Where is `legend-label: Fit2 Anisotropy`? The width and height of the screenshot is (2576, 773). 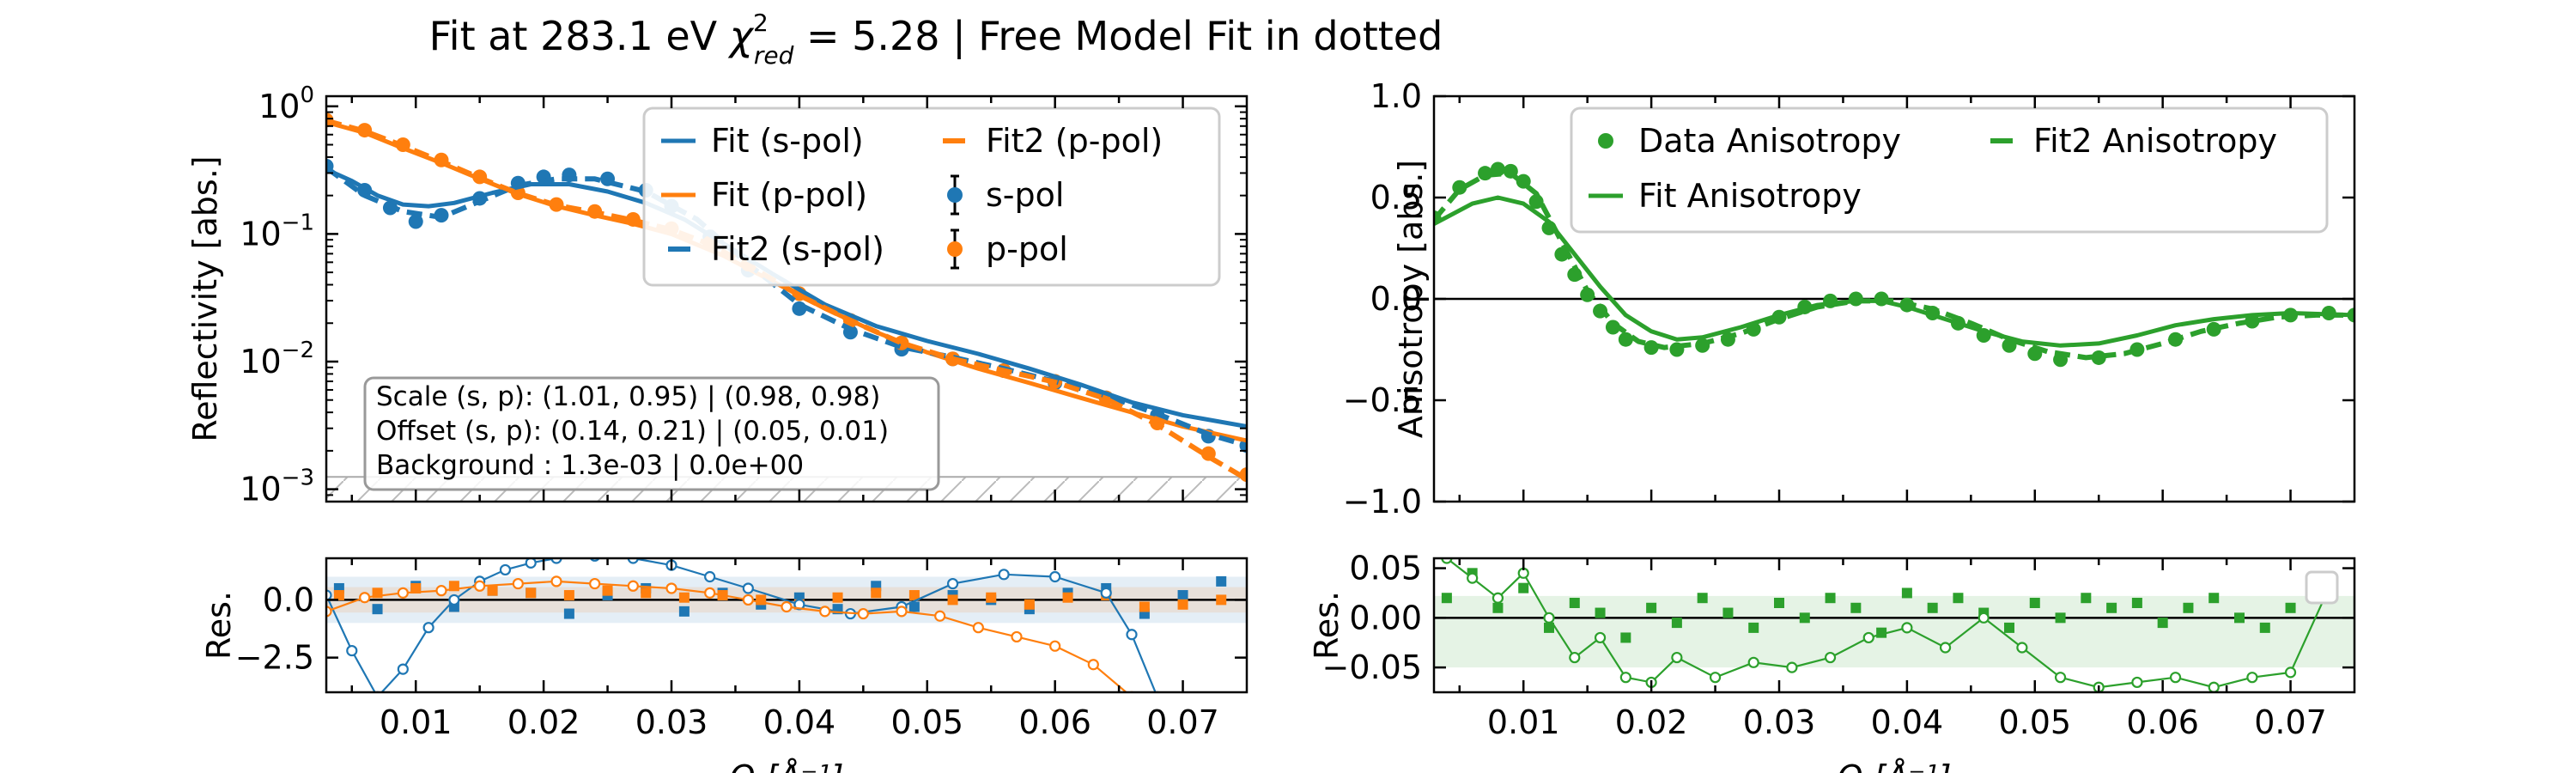 legend-label: Fit2 Anisotropy is located at coordinates (2155, 141).